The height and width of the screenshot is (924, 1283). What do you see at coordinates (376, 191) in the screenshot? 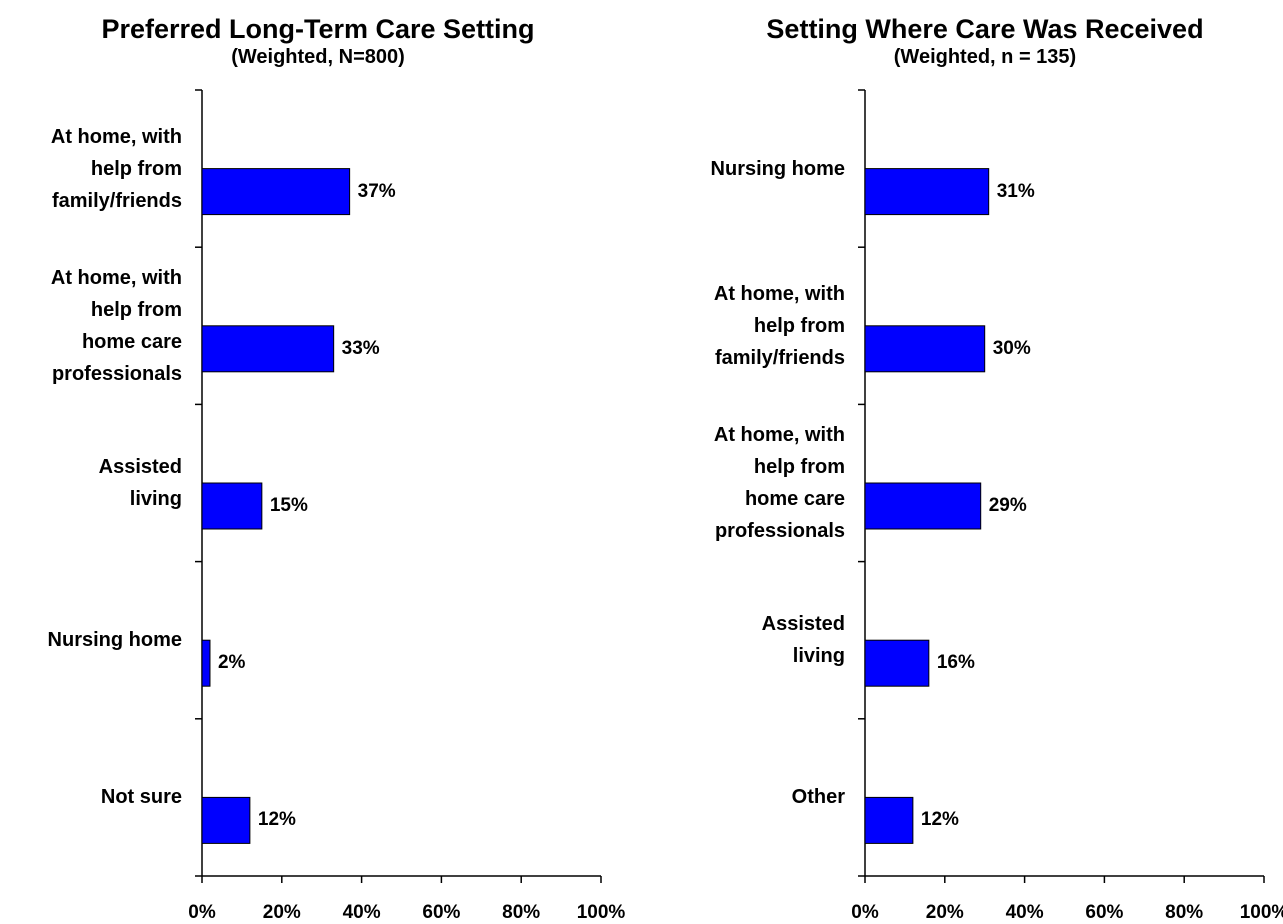
I see `value-label: 37%` at bounding box center [376, 191].